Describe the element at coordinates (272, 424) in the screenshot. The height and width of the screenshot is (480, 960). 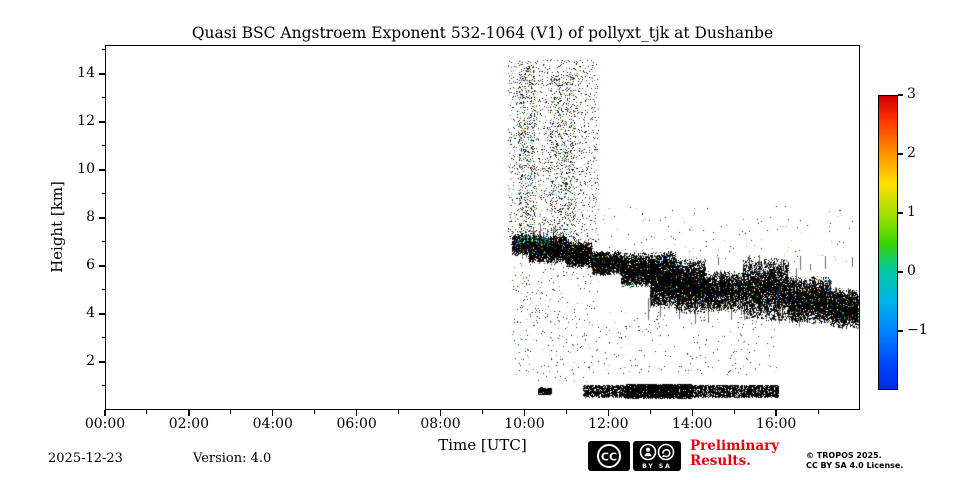
I see `x-tick-label: 04:00` at that location.